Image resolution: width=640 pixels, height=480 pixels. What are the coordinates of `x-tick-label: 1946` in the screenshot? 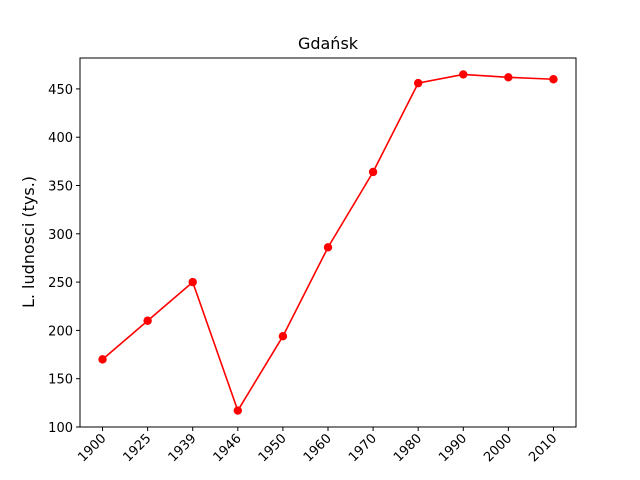 It's located at (228, 448).